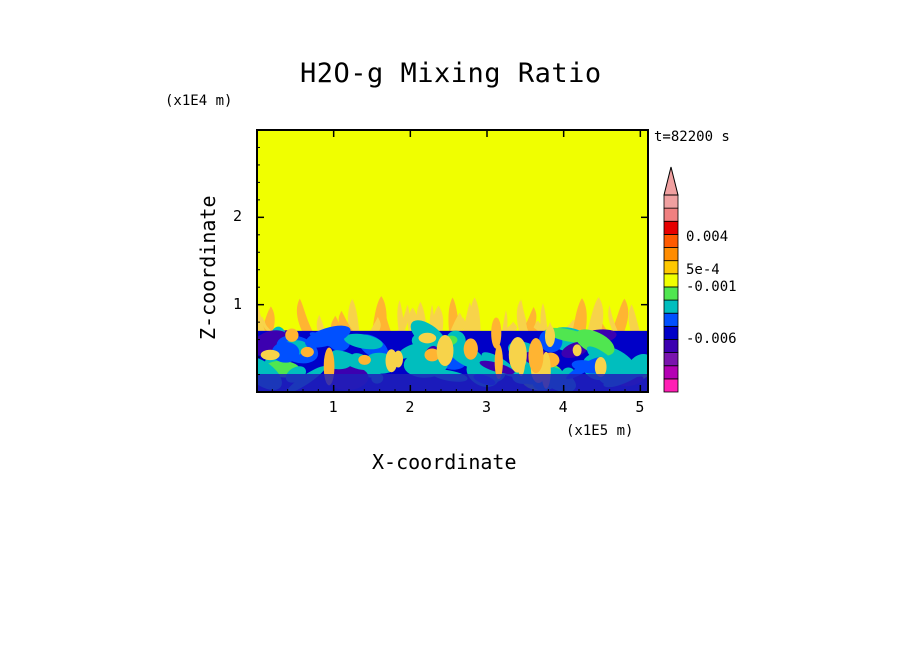 This screenshot has width=904, height=654. Describe the element at coordinates (238, 303) in the screenshot. I see `y-tick-label: 1` at that location.